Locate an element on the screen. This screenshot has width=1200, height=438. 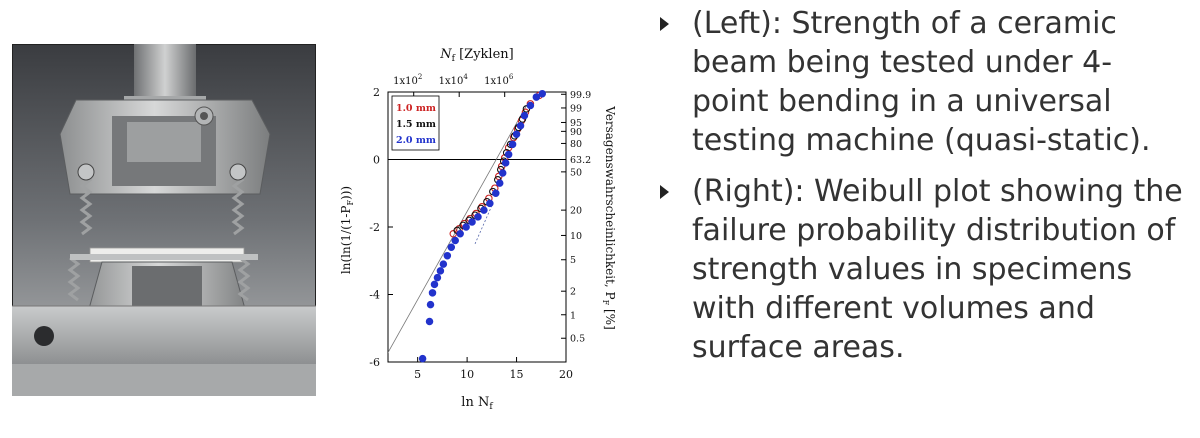
right-tick-label: 90 is located at coordinates (576, 132).